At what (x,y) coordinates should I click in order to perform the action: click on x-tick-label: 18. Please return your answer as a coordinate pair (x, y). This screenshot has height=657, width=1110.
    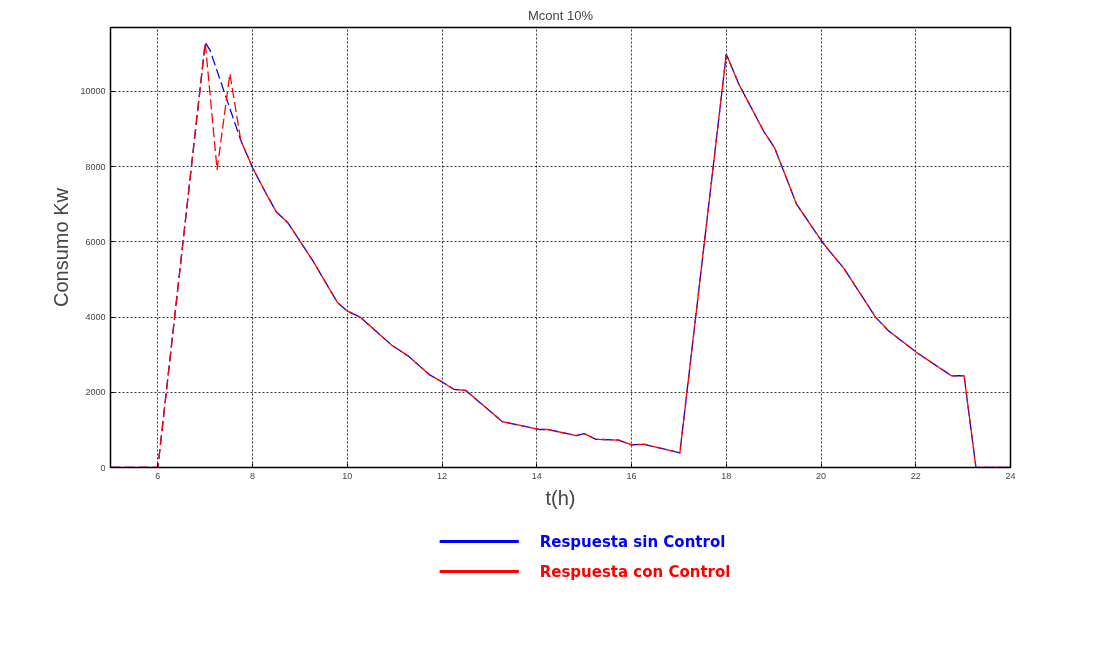
    Looking at the image, I should click on (726, 475).